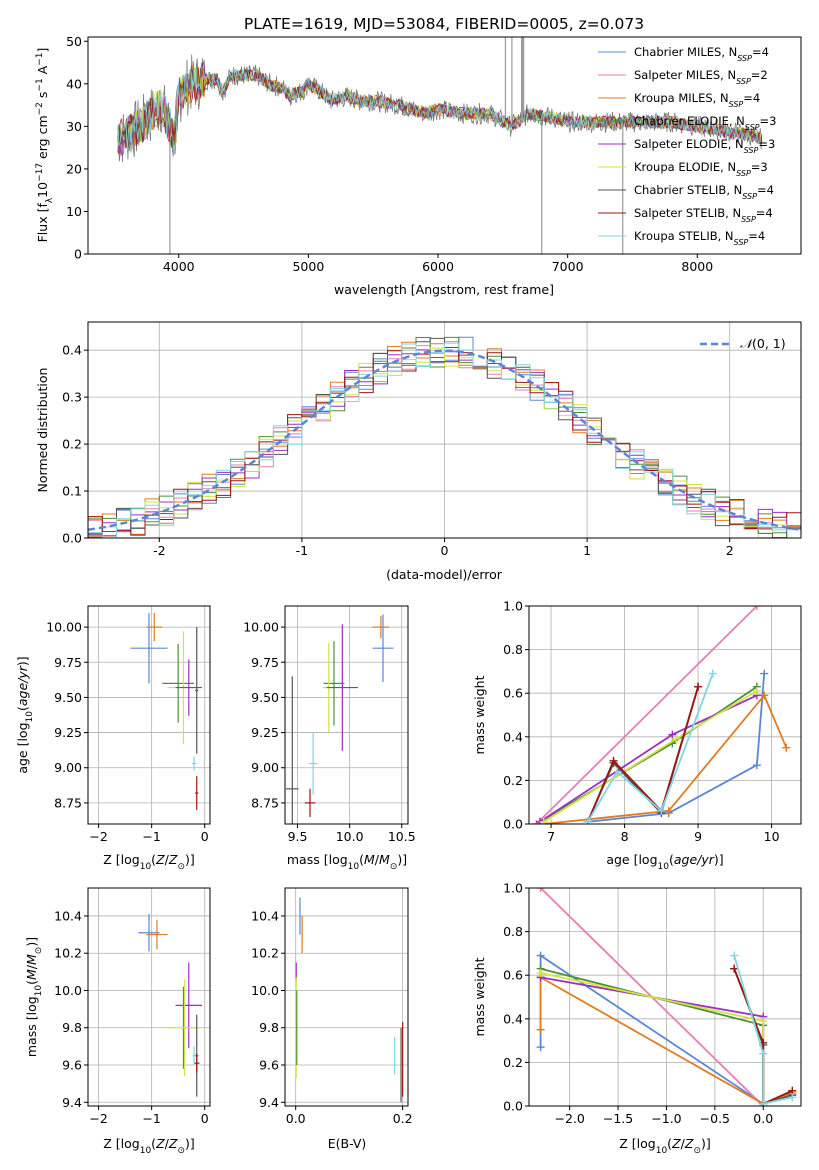 This screenshot has width=819, height=1170. Describe the element at coordinates (78, 254) in the screenshot. I see `y-tick-label: 0` at that location.